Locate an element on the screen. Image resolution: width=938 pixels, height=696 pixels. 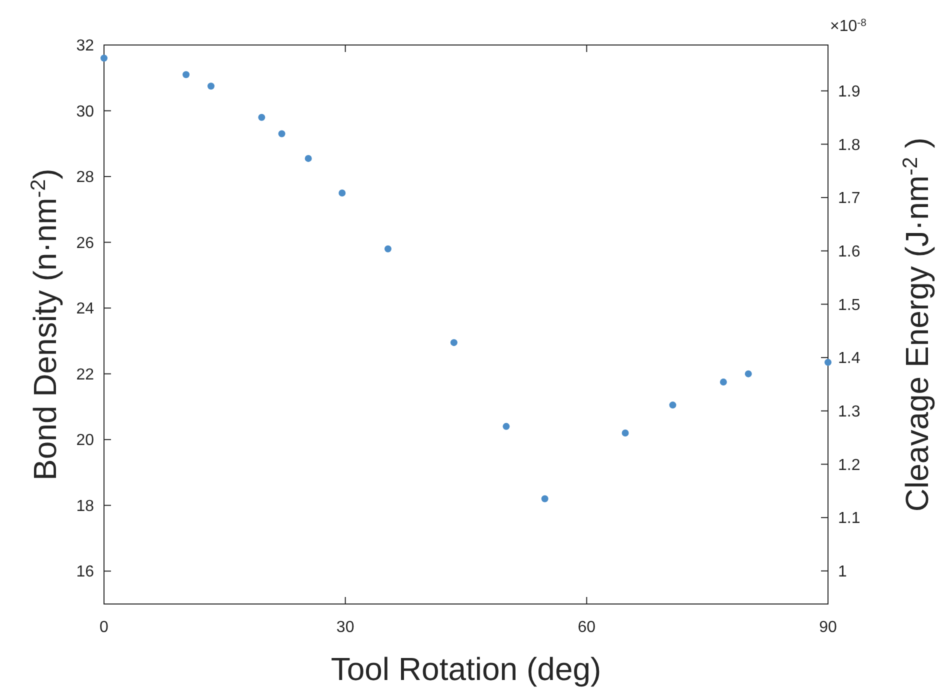
y2-tick-label: 1.7 is located at coordinates (849, 199).